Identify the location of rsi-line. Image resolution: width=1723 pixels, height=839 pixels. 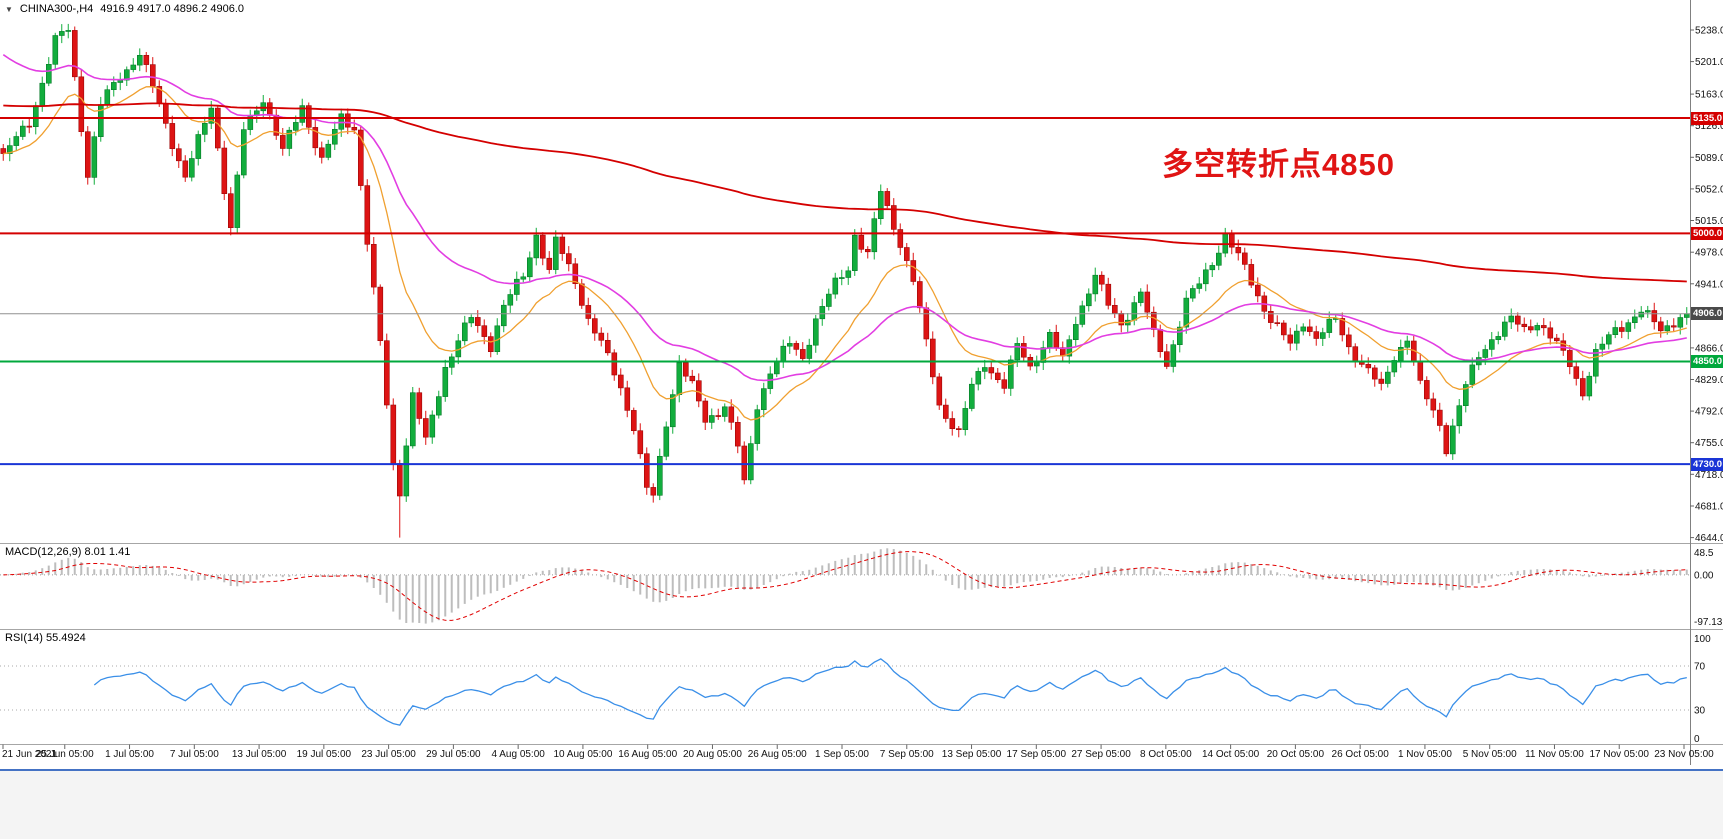
(890, 692).